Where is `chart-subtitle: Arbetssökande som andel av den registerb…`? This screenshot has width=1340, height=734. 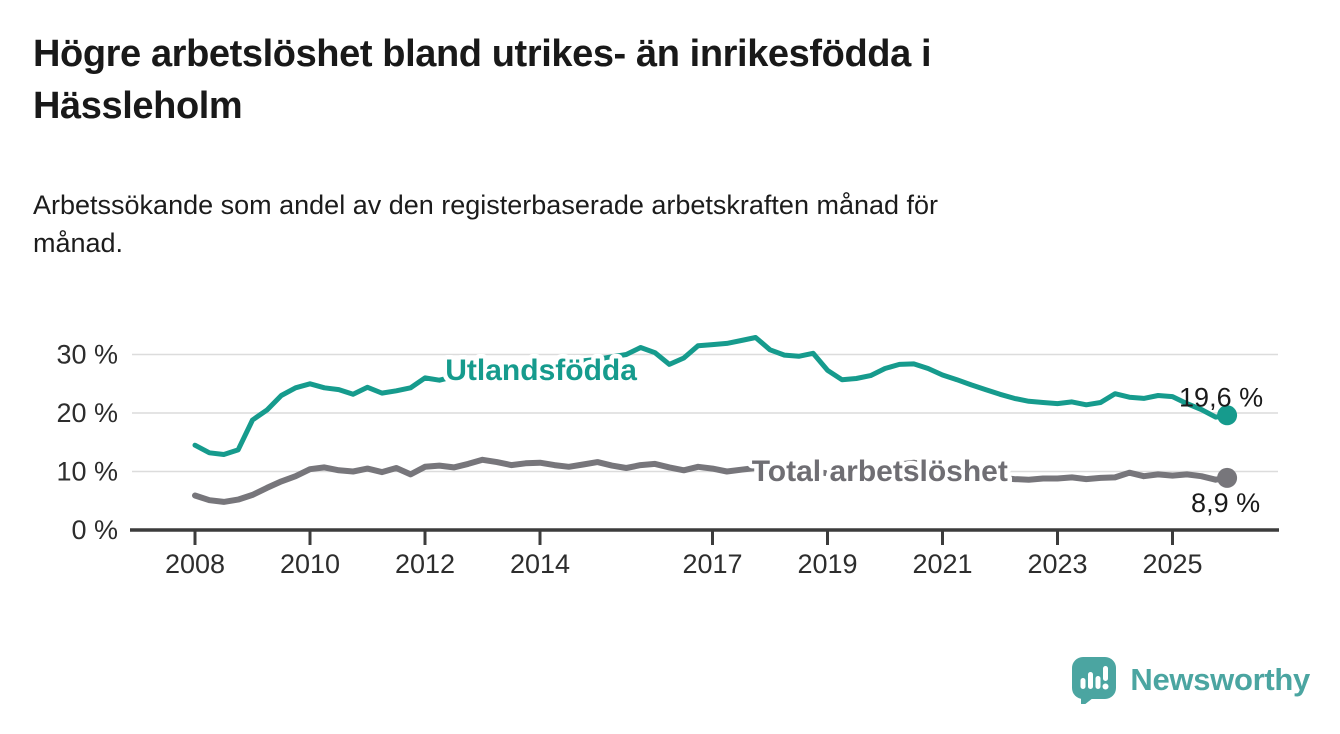
chart-subtitle: Arbetssökande som andel av den registerb… is located at coordinates (486, 224).